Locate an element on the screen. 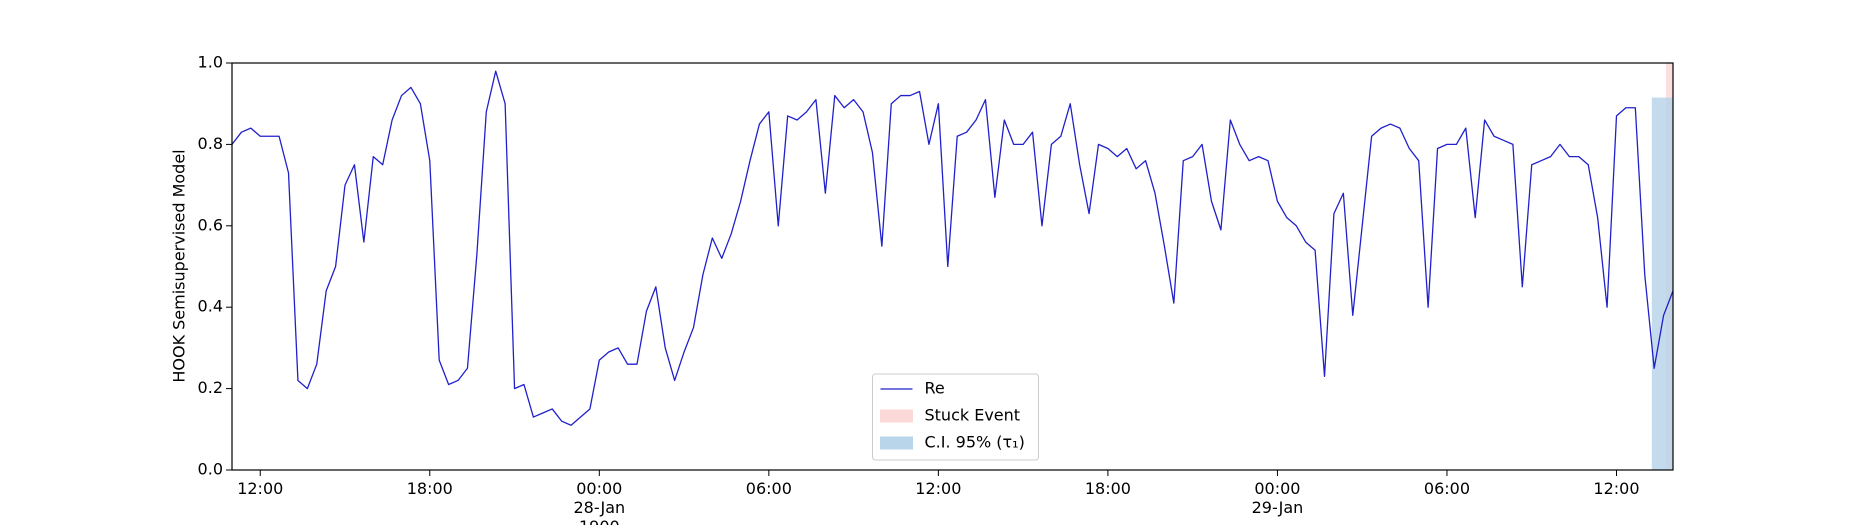 The height and width of the screenshot is (525, 1850). span is located at coordinates (1662, 283).